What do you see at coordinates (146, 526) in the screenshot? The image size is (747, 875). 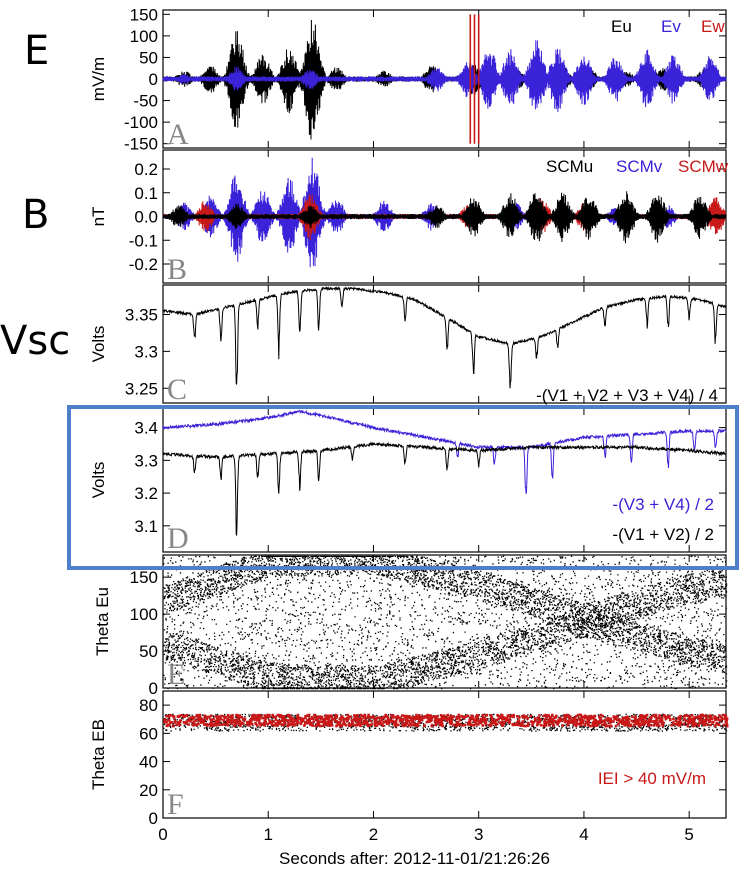 I see `y-tick-label: 3.1` at bounding box center [146, 526].